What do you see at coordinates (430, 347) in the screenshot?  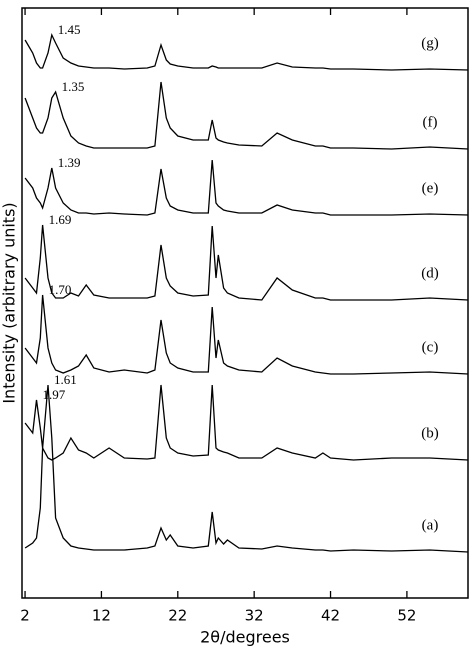 I see `series-label: (c)` at bounding box center [430, 347].